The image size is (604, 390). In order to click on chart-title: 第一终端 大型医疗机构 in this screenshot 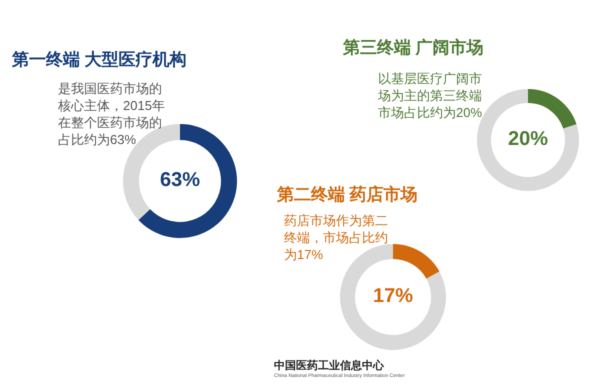, I will do `click(99, 60)`.